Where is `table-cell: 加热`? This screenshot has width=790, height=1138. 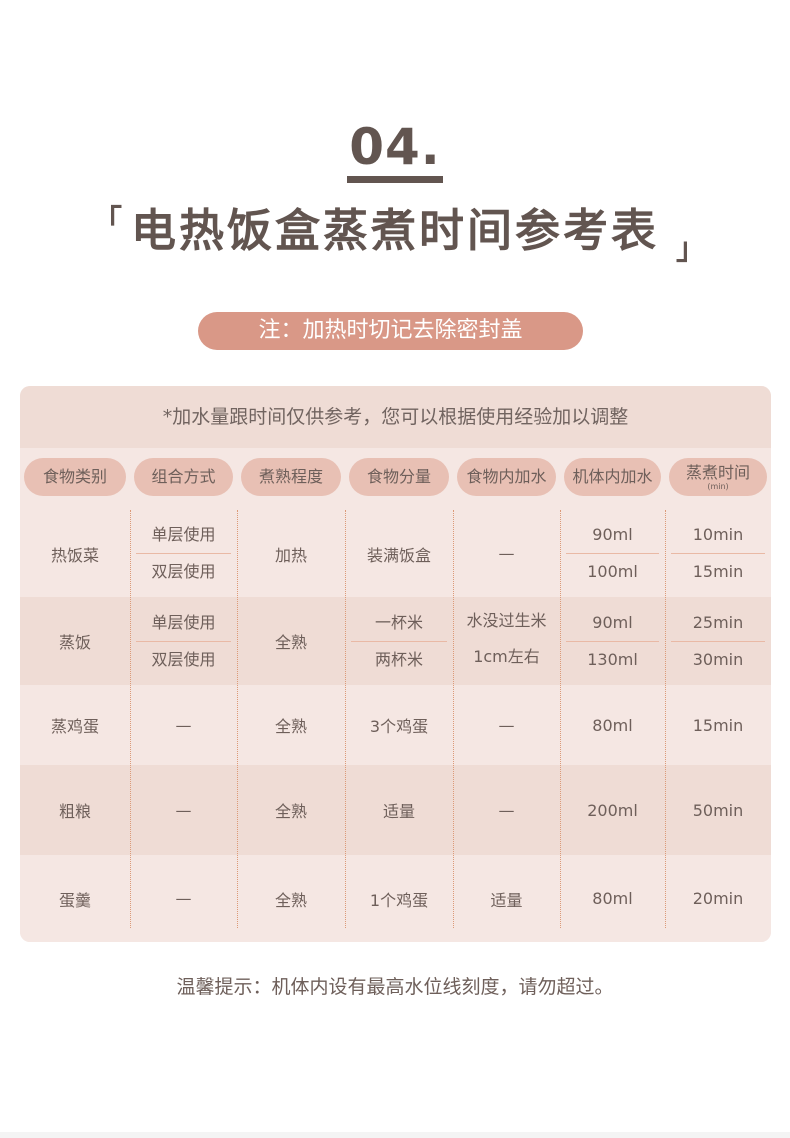
table-cell: 加热 is located at coordinates (291, 553).